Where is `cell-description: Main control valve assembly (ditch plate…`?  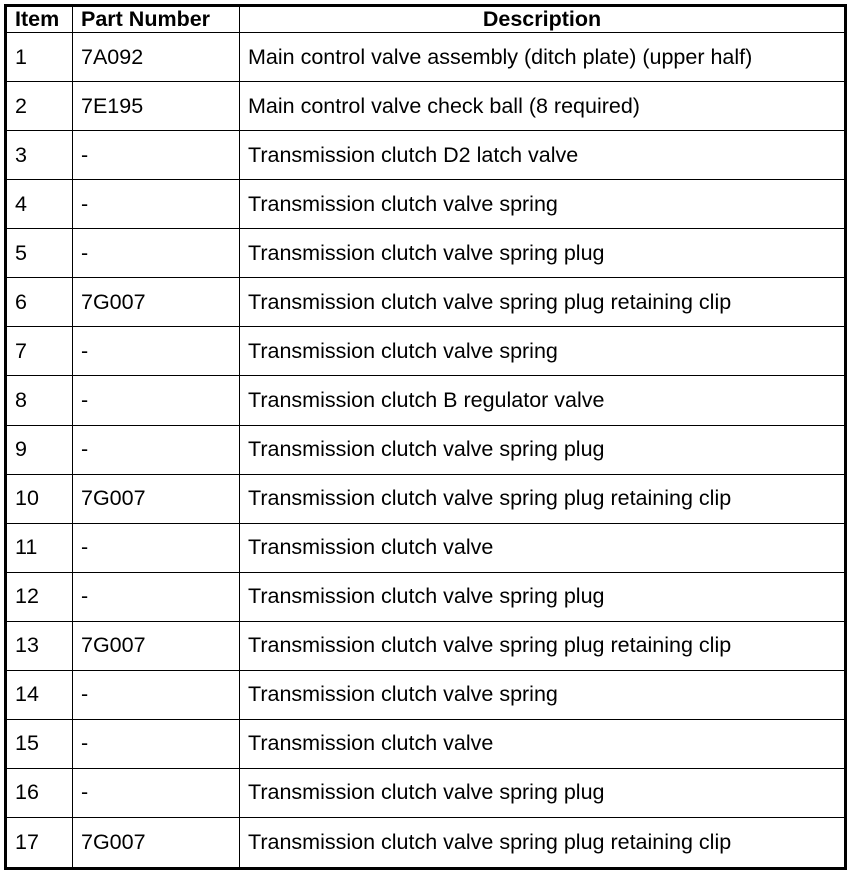
cell-description: Main control valve assembly (ditch plate… is located at coordinates (542, 57).